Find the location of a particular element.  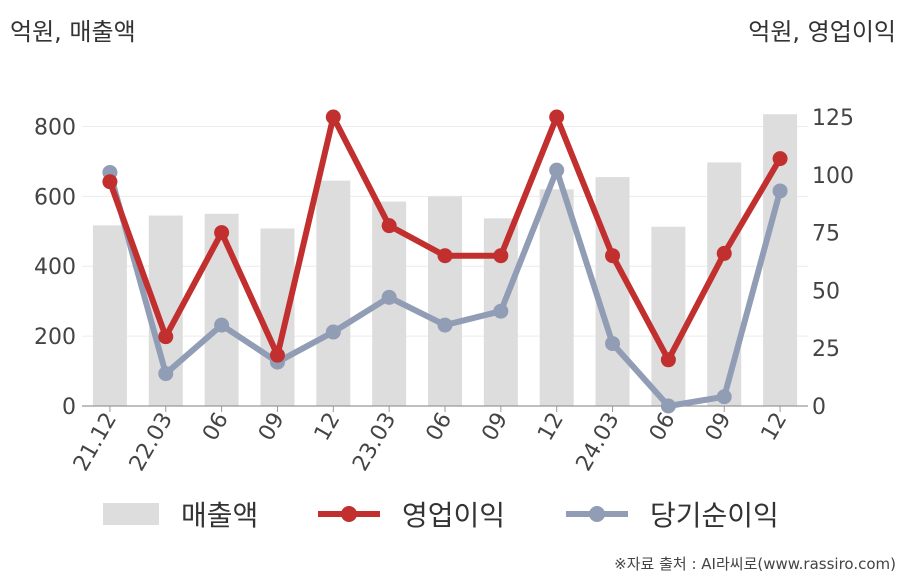

left-axis-unit: 억원, 매출액 is located at coordinates (73, 32).